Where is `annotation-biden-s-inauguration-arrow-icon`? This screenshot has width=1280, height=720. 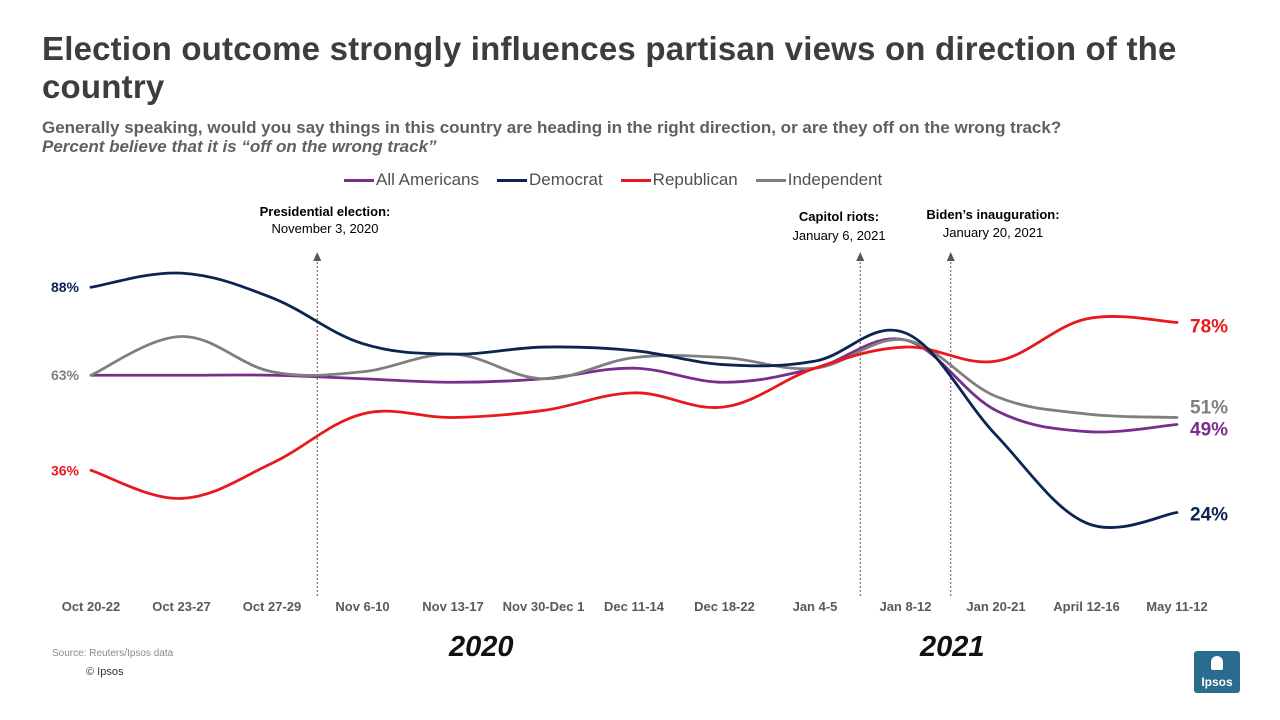
annotation-biden-s-inauguration-arrow-icon is located at coordinates (950, 256).